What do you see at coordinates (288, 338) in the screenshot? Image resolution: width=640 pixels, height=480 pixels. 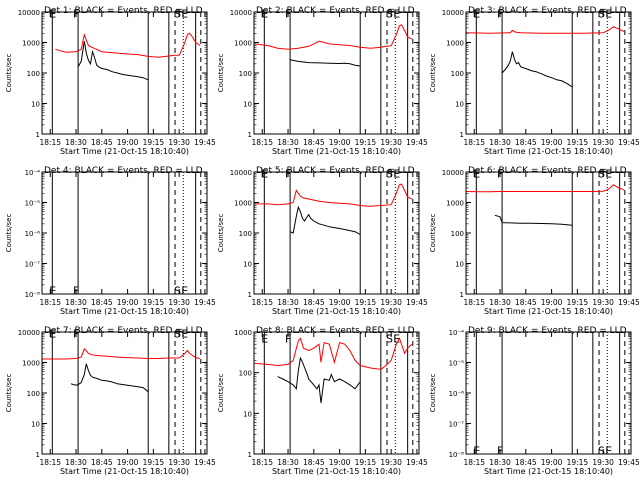 I see `marker-letter: F` at bounding box center [288, 338].